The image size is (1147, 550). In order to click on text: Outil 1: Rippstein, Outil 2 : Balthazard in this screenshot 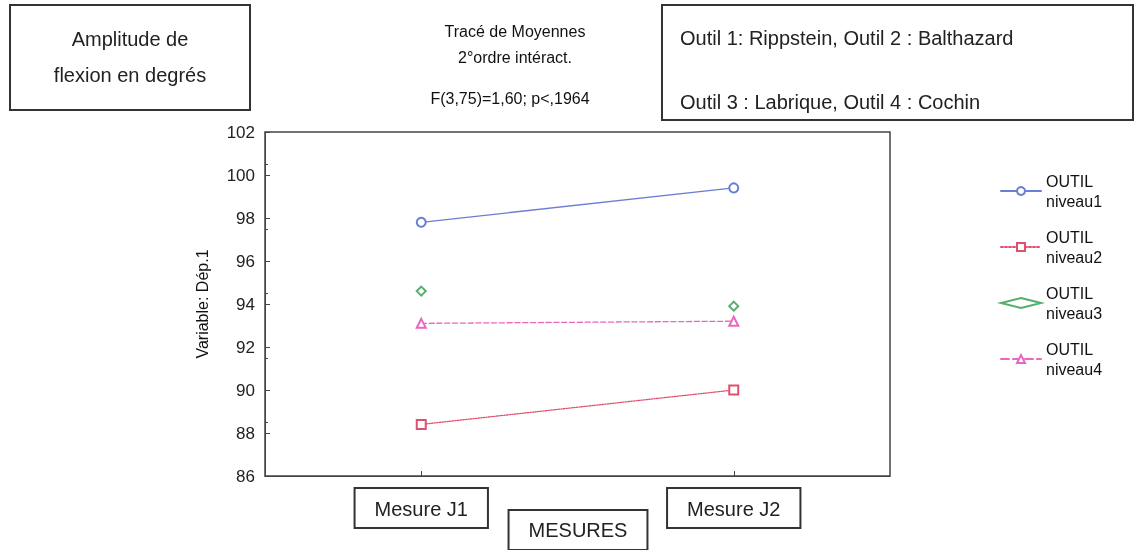, I will do `click(847, 38)`.